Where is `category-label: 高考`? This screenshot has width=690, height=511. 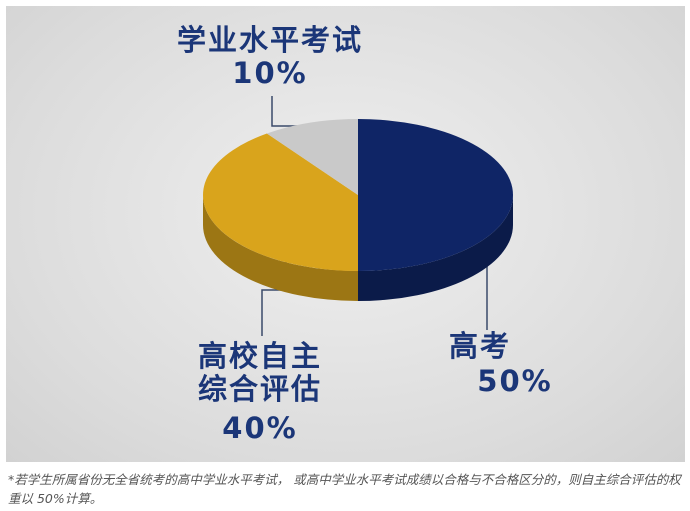
category-label: 高考 is located at coordinates (479, 346).